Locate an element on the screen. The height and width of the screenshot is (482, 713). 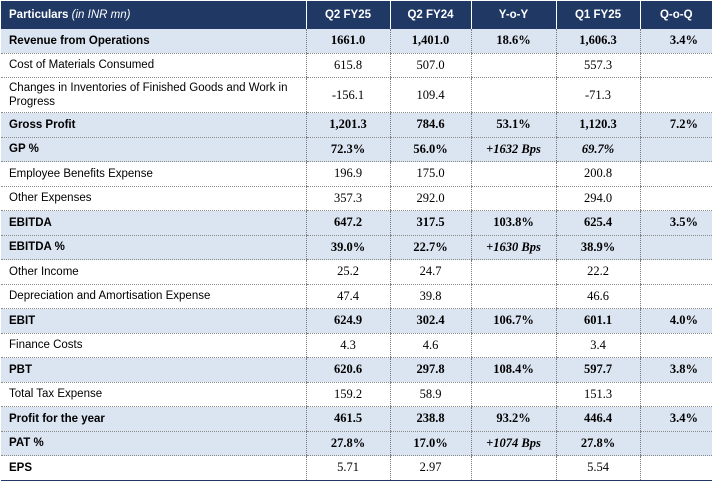
table-row-other-expenses: Other Expenses 357.3 292.0 294.0 is located at coordinates (356, 198).